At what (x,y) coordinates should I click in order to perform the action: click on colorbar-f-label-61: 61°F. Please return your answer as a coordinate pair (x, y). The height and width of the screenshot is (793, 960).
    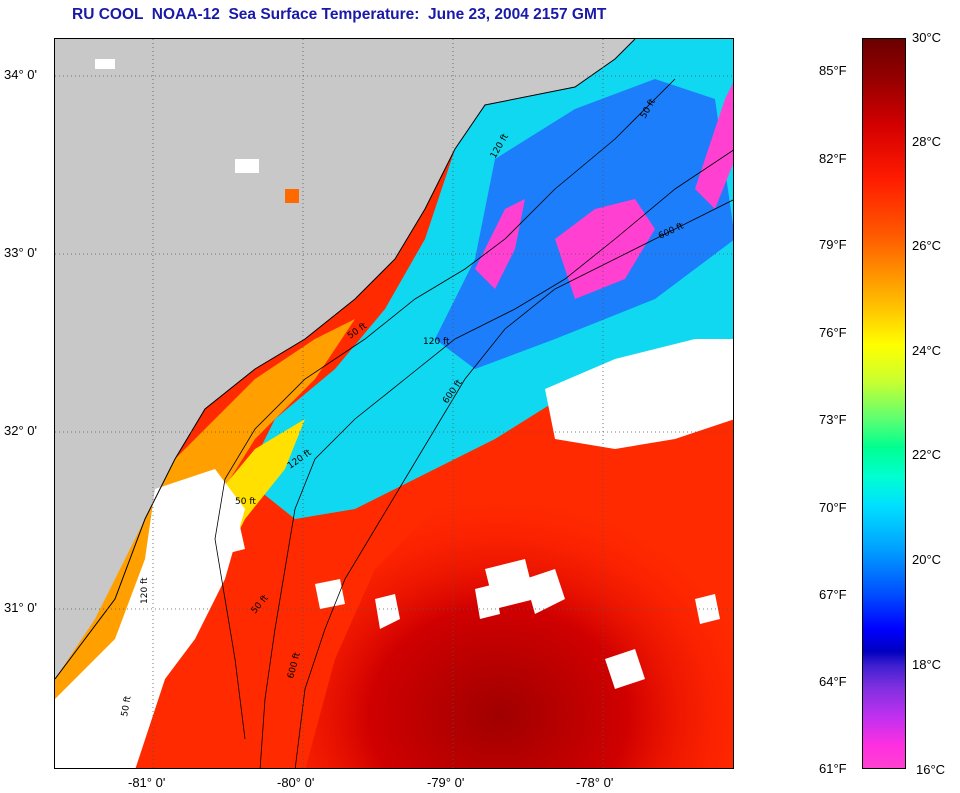
    Looking at the image, I should click on (833, 768).